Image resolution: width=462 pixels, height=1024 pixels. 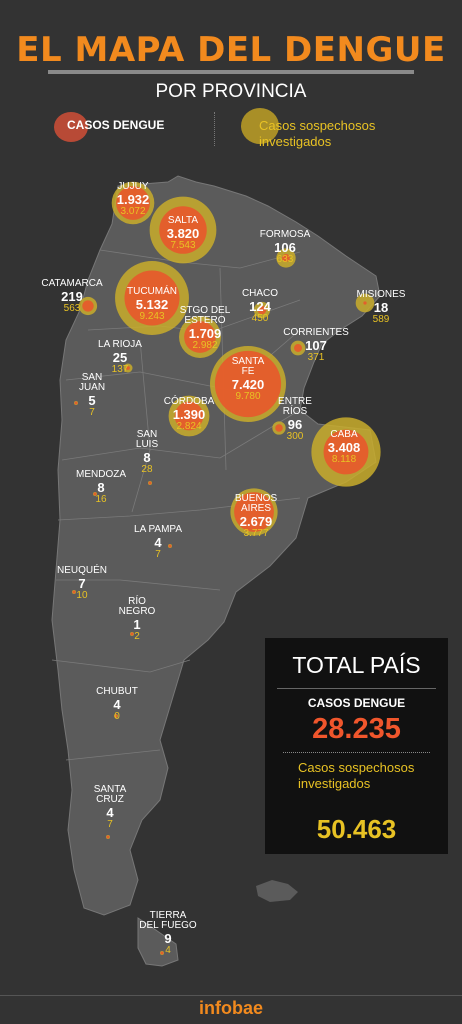 What do you see at coordinates (205, 315) in the screenshot?
I see `province-name: STGO DEL ESTERO` at bounding box center [205, 315].